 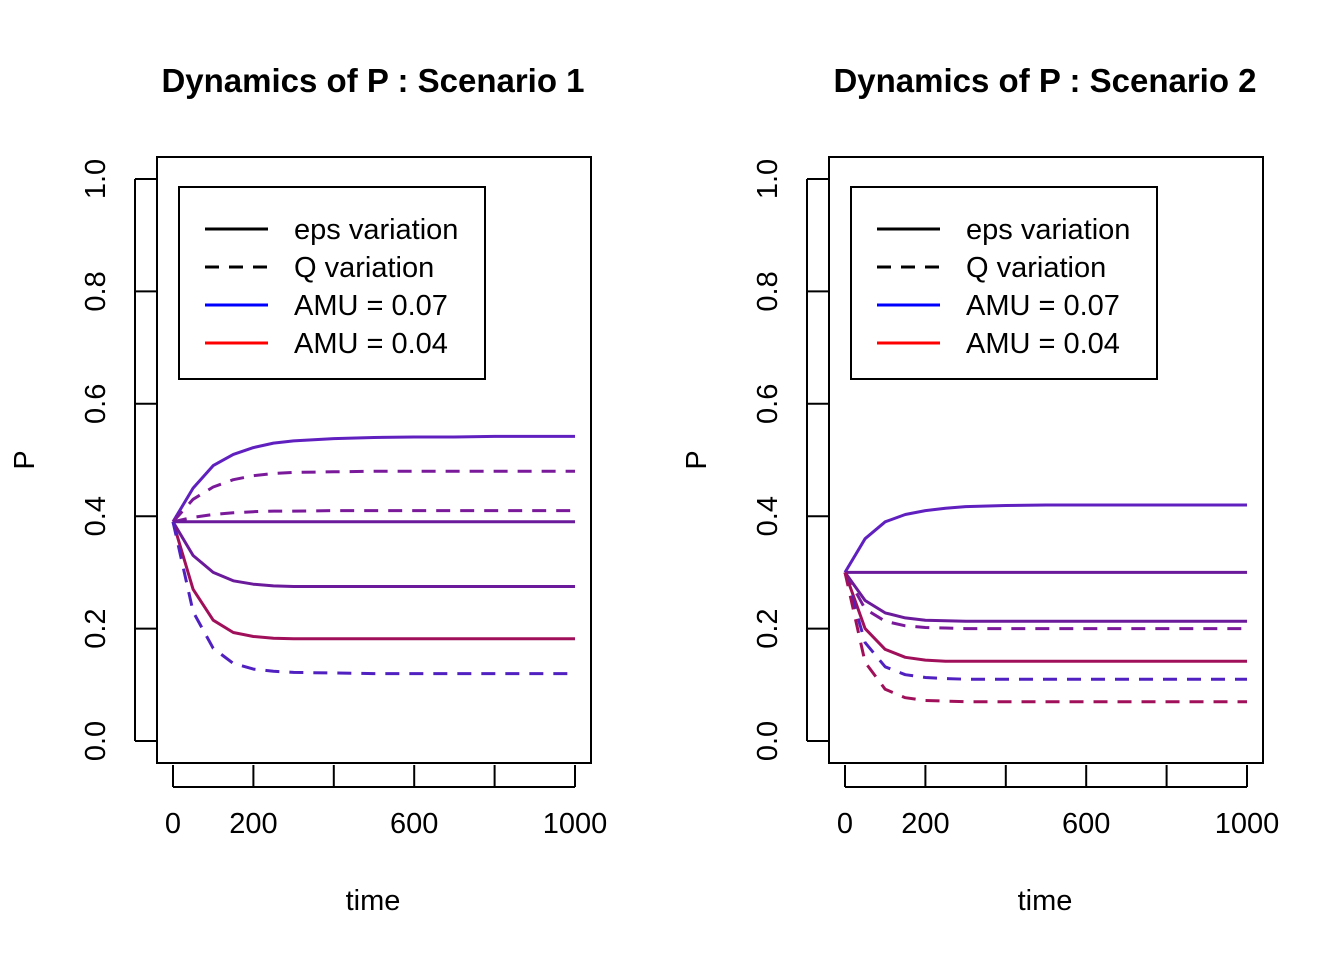 I want to click on chart-title: Dynamics of P : Scenario 2, so click(x=1044, y=80).